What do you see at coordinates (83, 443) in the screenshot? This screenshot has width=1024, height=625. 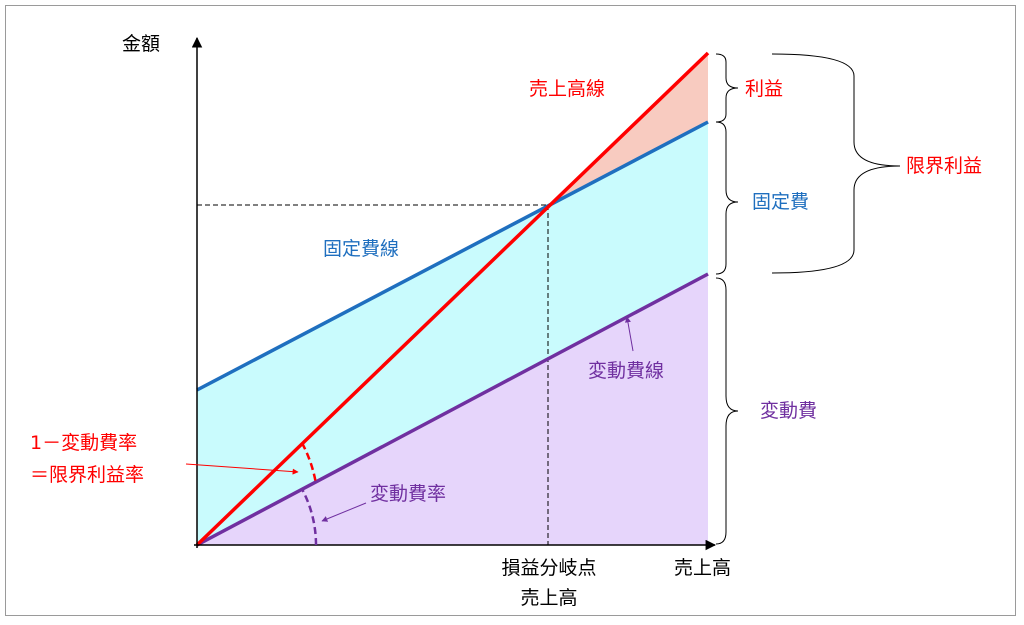 I see `marginal-profit-ratio-label-line1: 1－変動費率` at bounding box center [83, 443].